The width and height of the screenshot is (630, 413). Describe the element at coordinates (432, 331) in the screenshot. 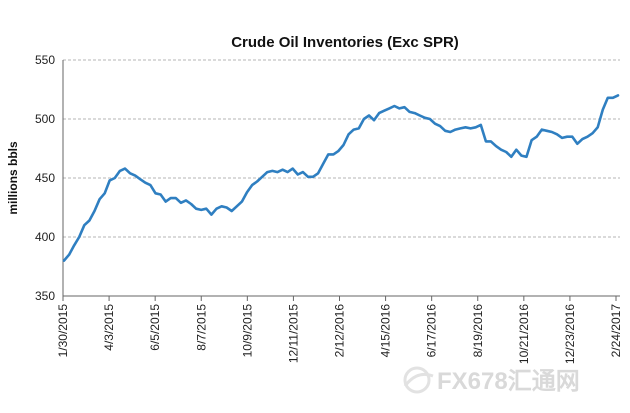

I see `x-tick-label: 6/17/2016` at that location.